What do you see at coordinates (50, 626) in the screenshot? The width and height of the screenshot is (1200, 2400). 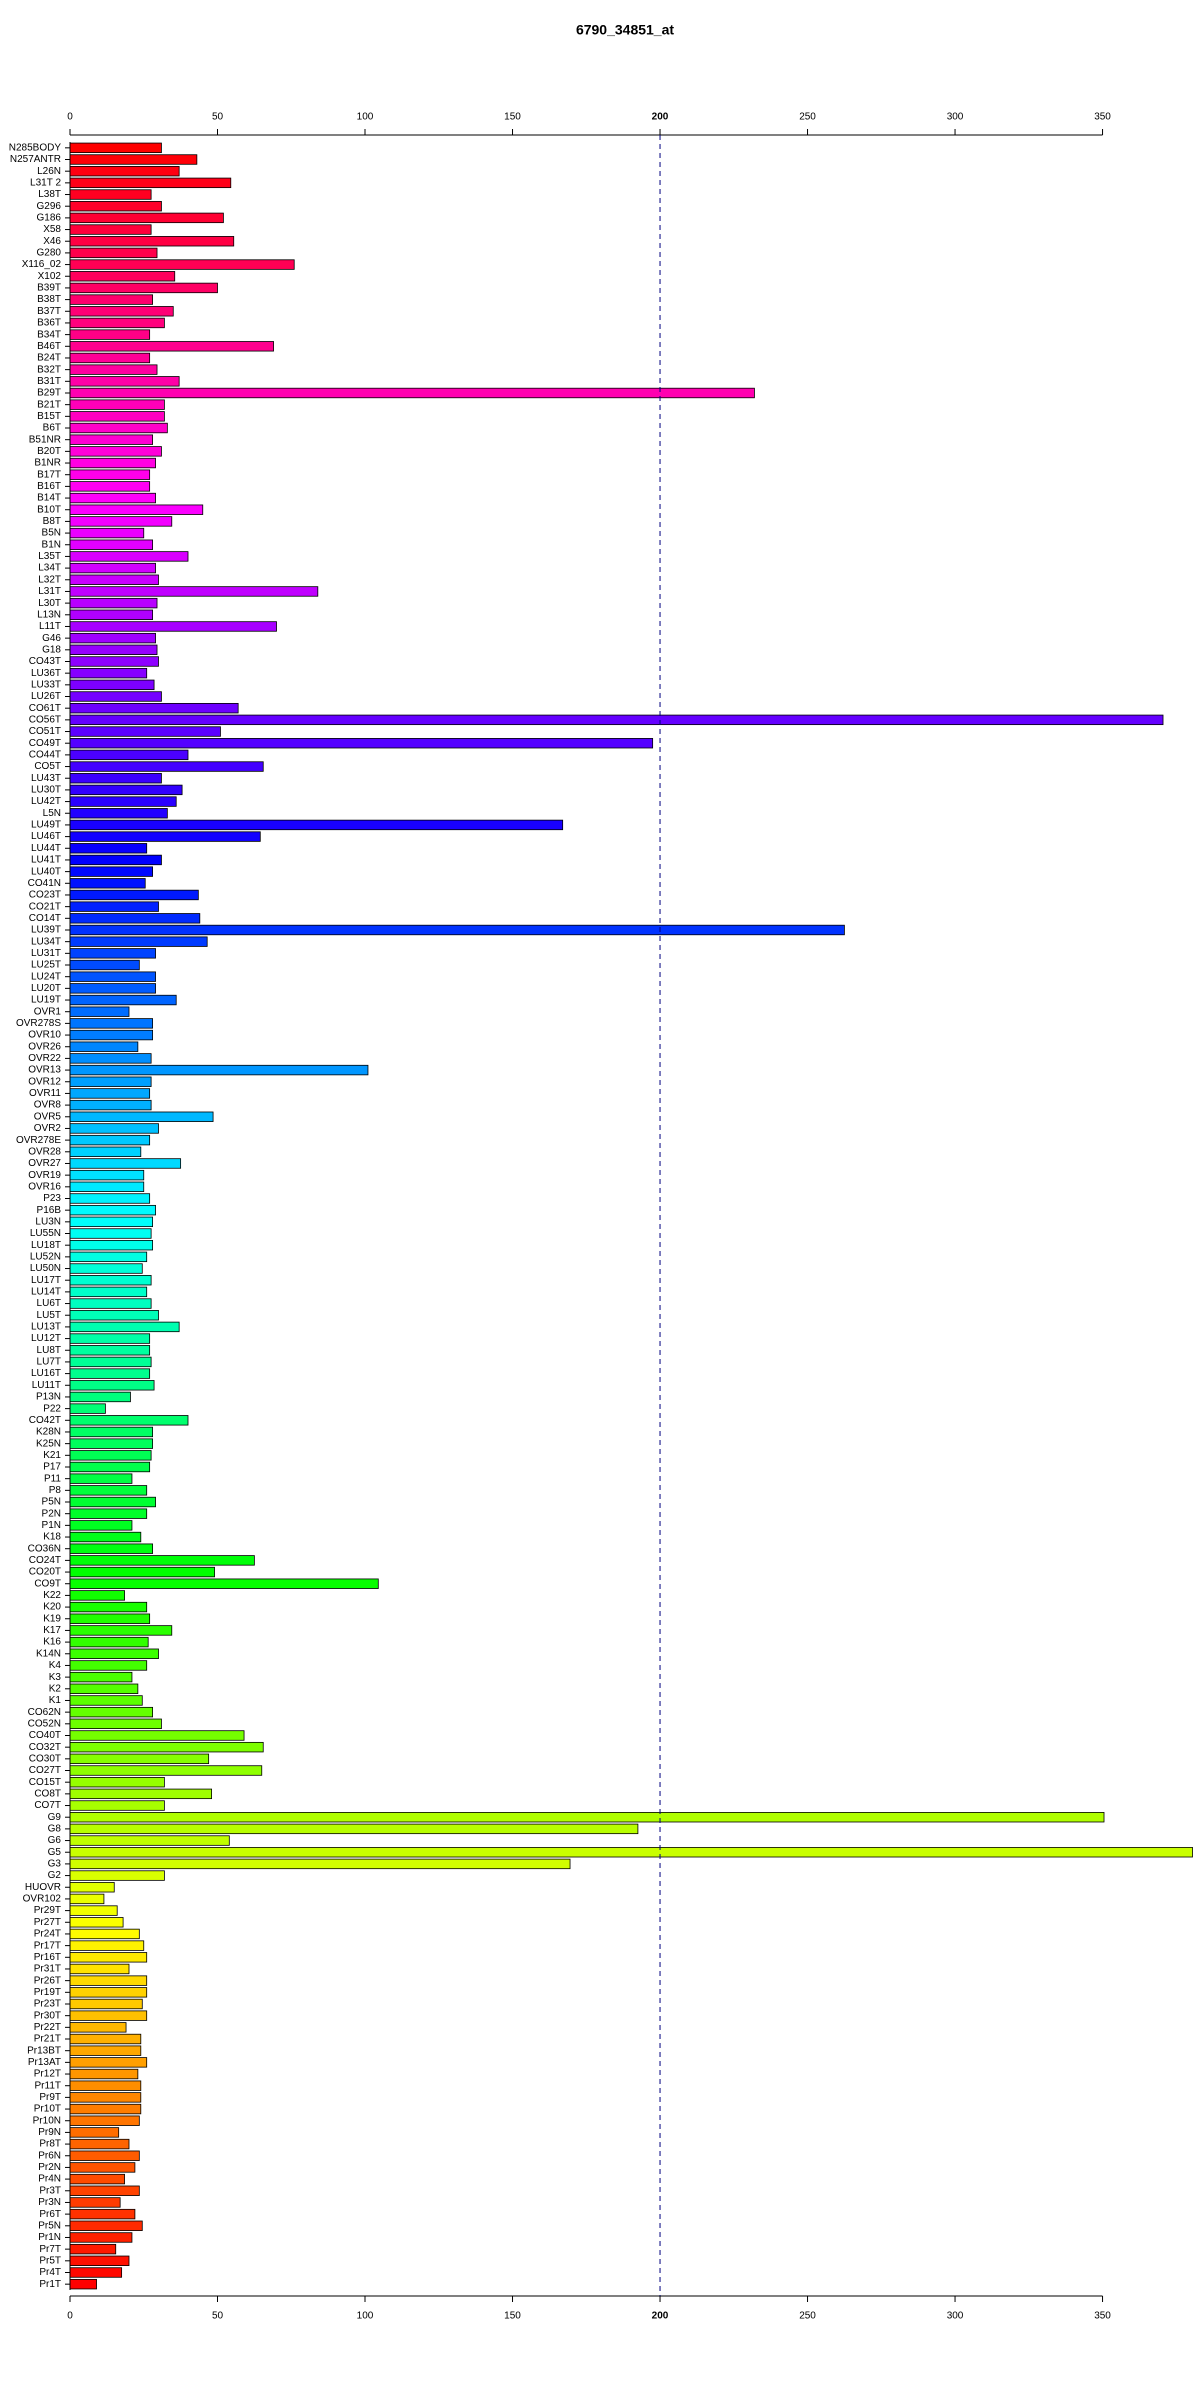 I see `y-tick-label: L11T` at bounding box center [50, 626].